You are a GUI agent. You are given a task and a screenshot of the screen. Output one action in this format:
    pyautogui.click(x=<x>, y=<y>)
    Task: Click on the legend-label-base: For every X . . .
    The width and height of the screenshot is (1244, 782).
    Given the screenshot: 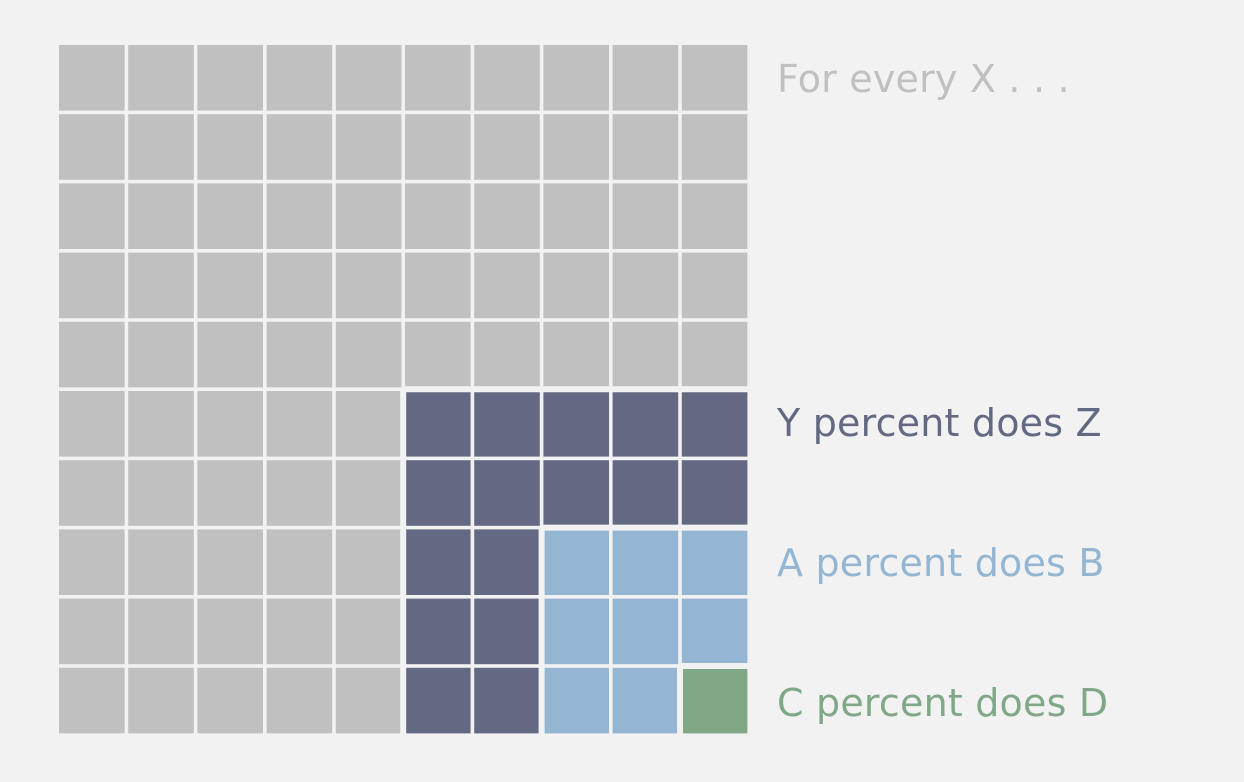 What is the action you would take?
    pyautogui.click(x=923, y=79)
    